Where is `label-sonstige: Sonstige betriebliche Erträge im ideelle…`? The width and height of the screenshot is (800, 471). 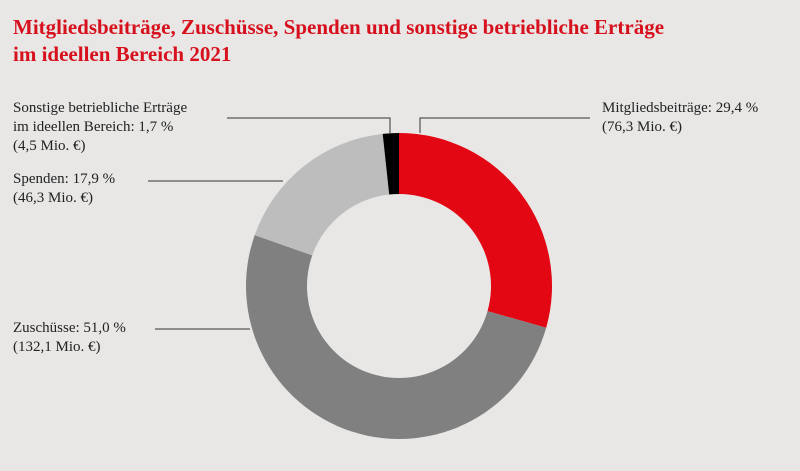 label-sonstige: Sonstige betriebliche Erträge im ideelle… is located at coordinates (100, 127).